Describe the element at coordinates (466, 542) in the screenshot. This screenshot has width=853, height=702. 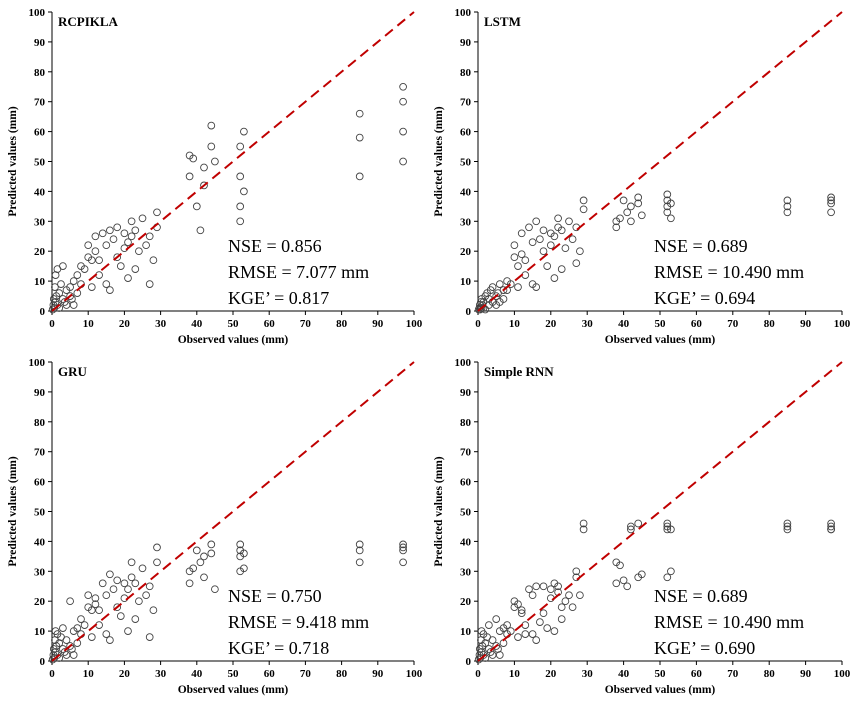
I see `y-tick-label: 40` at that location.